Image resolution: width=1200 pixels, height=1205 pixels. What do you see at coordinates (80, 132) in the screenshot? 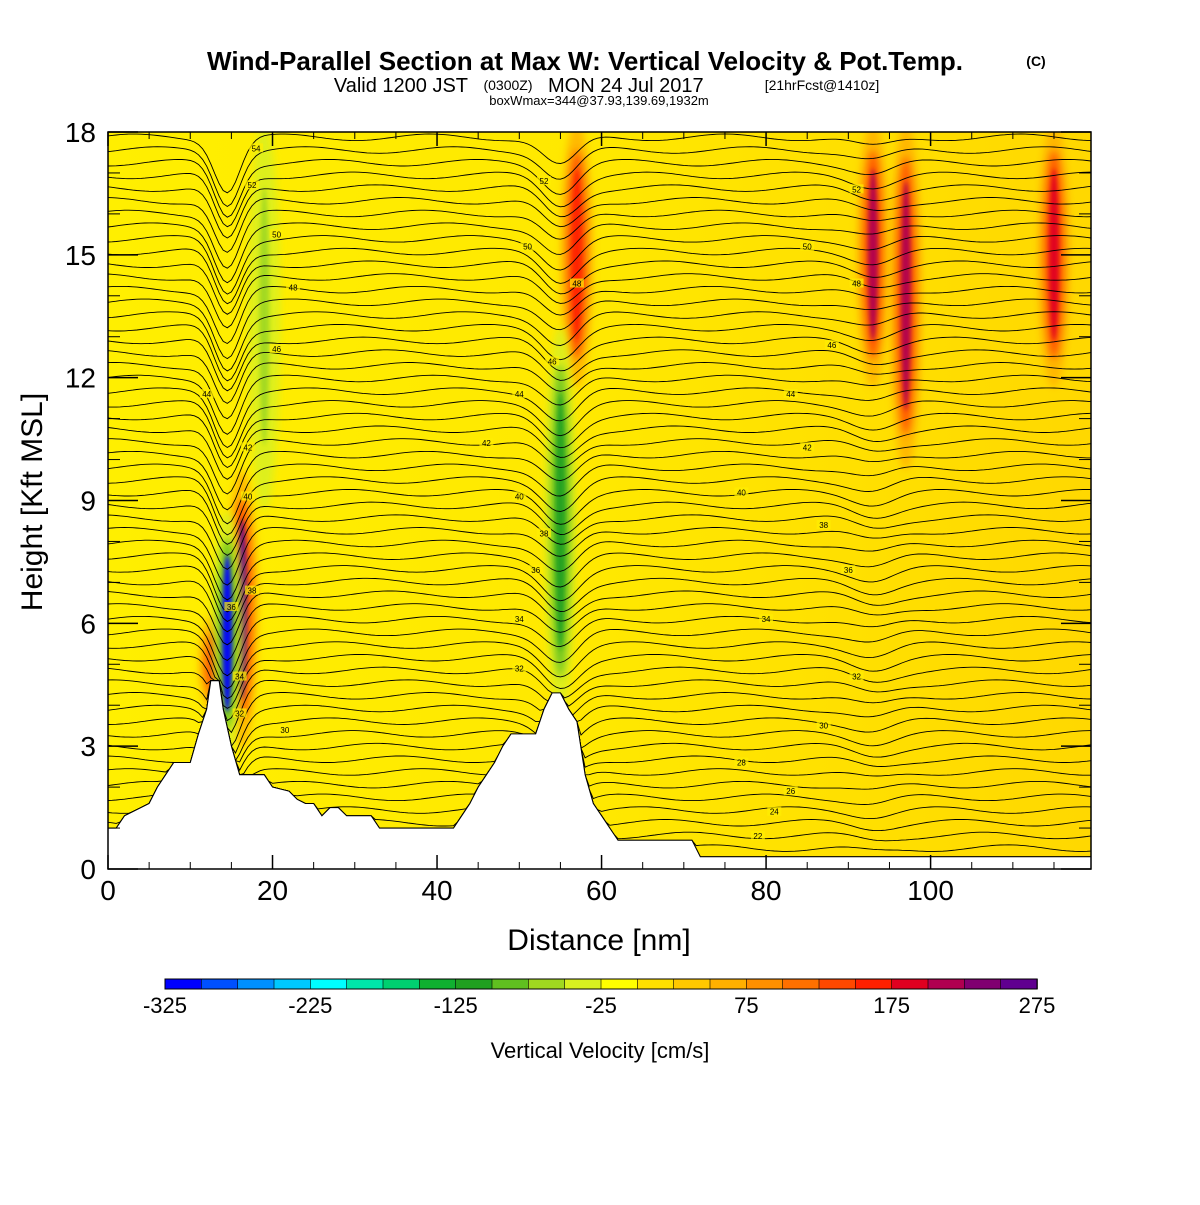
I see `y-tick-label: 18` at bounding box center [80, 132].